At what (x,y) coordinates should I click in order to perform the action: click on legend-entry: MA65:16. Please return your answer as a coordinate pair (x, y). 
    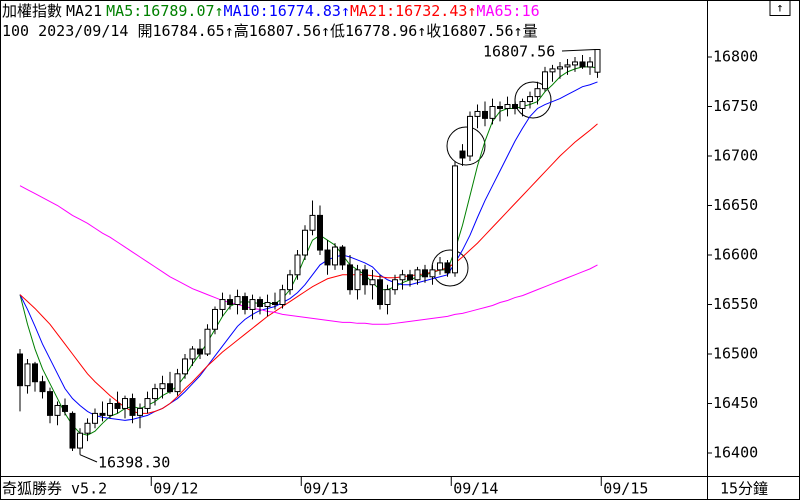
    Looking at the image, I should click on (508, 11).